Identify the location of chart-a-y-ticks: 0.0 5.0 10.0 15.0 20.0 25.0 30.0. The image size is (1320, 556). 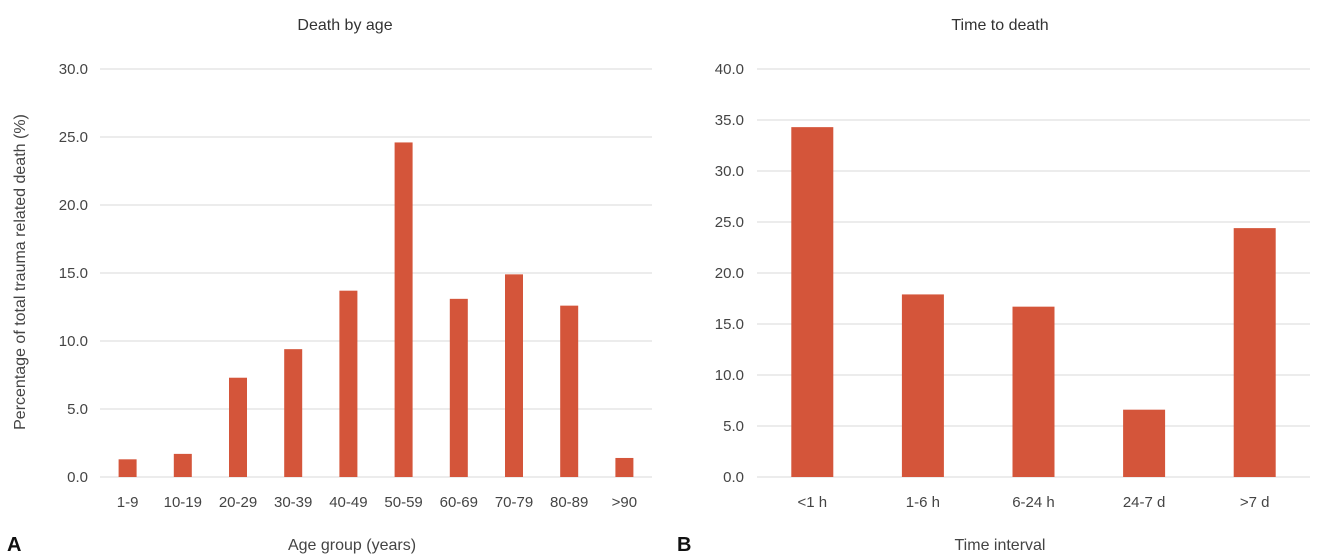
(73, 273).